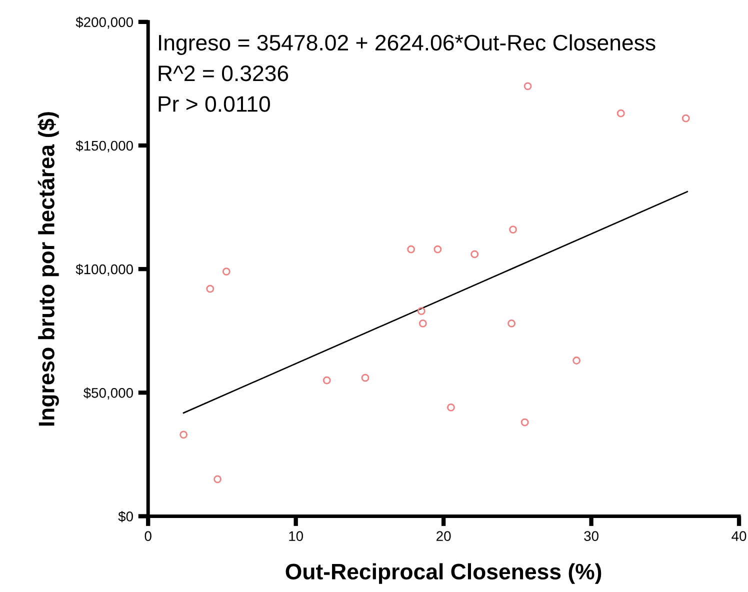 The width and height of the screenshot is (748, 592). What do you see at coordinates (444, 573) in the screenshot?
I see `x-axis-title: Out-Reciprocal Closeness (%)` at bounding box center [444, 573].